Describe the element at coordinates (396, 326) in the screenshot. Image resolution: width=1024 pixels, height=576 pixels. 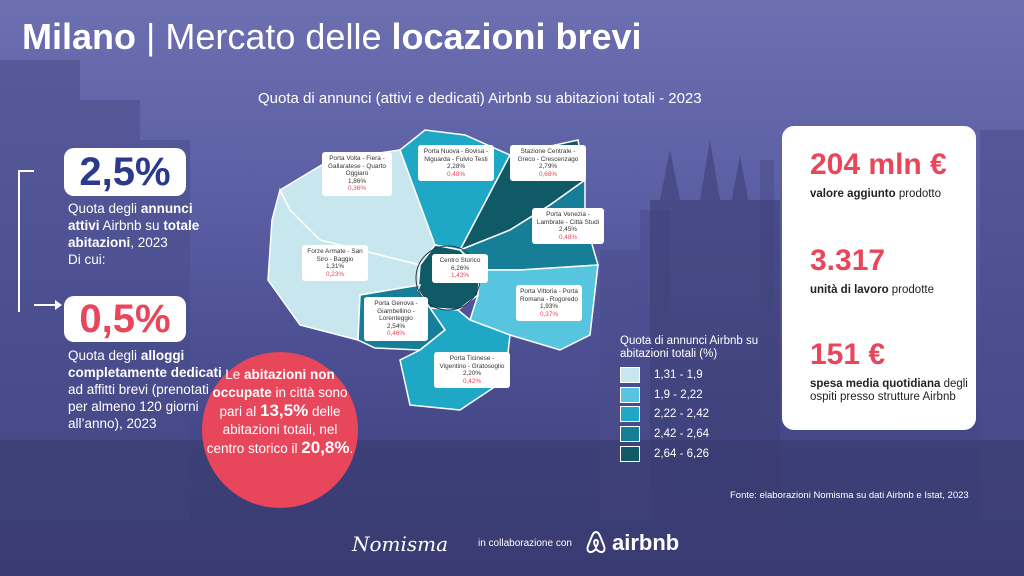
I see `zone-total: 2,54%` at that location.